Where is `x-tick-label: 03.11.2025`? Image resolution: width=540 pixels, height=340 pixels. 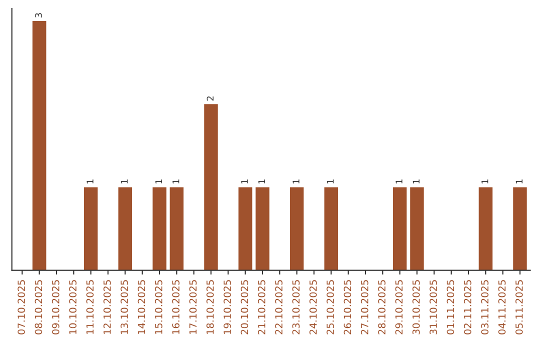 x-tick-label: 03.11.2025 is located at coordinates (484, 307).